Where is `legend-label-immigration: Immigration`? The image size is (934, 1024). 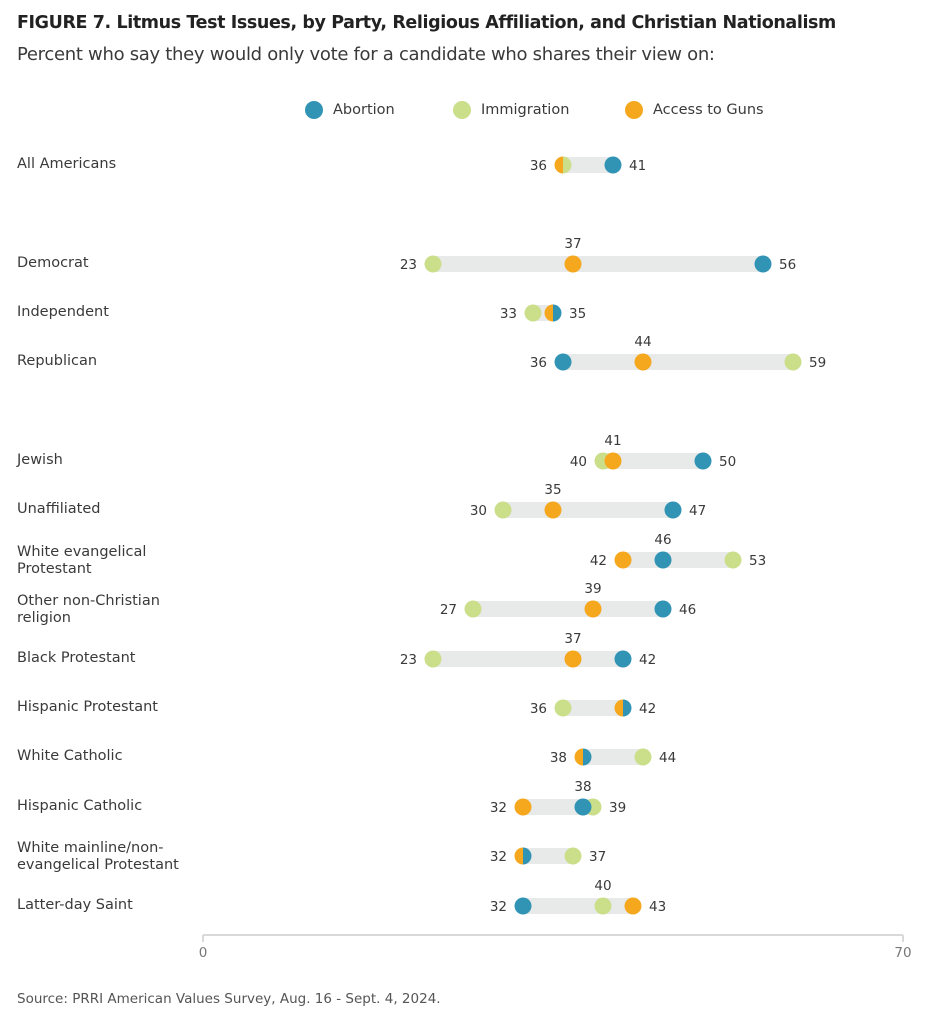
legend-label-immigration: Immigration is located at coordinates (525, 110).